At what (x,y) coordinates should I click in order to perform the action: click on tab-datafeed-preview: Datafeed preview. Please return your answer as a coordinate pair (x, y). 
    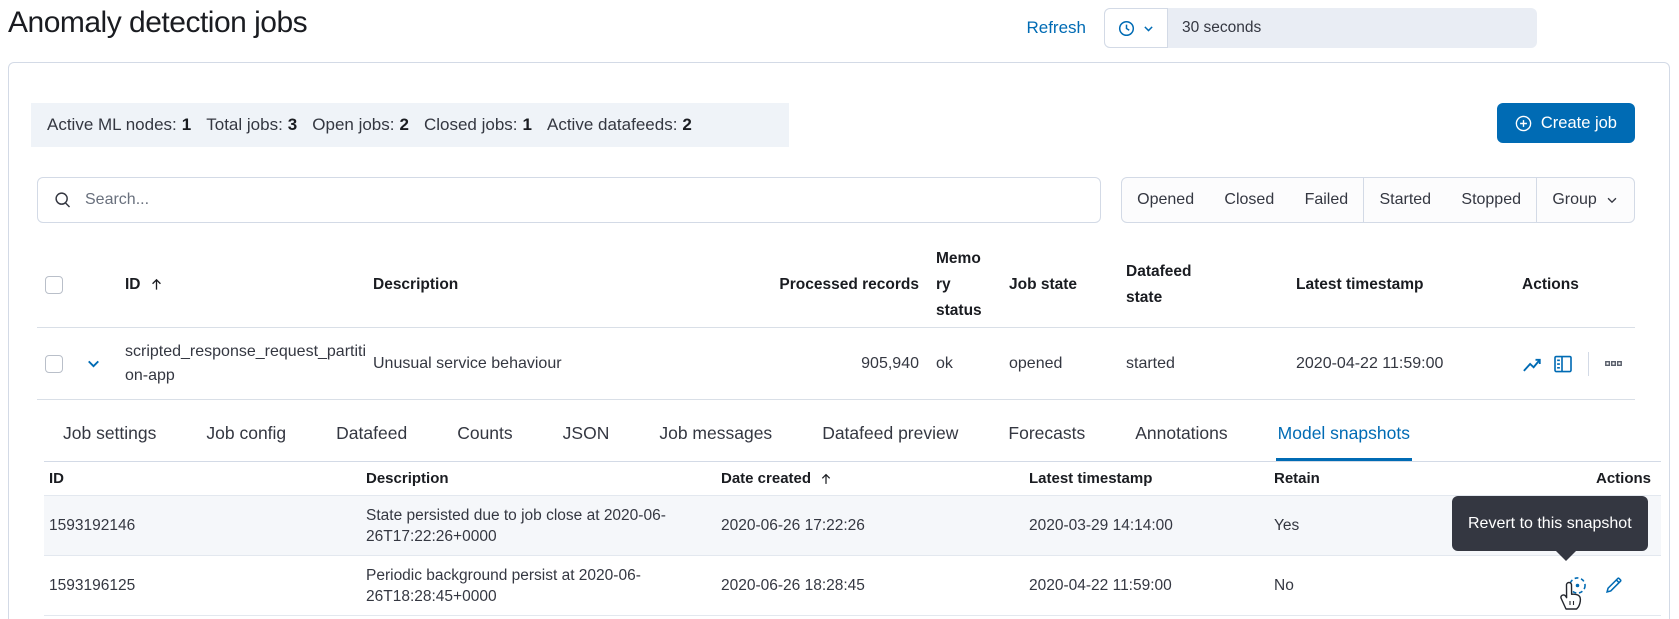
    Looking at the image, I should click on (890, 433).